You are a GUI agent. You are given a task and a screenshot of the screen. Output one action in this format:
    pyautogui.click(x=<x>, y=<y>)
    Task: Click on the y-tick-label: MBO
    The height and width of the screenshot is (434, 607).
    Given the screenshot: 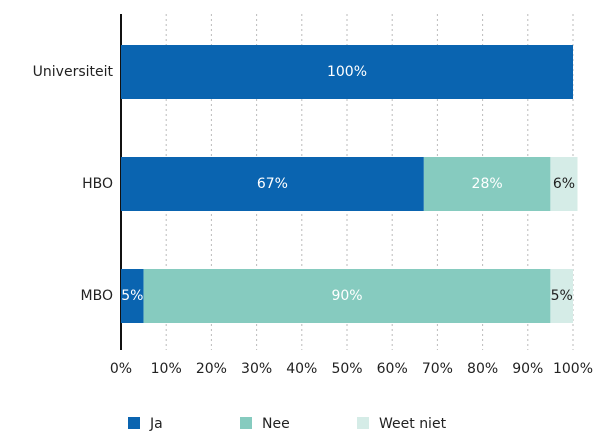 What is the action you would take?
    pyautogui.click(x=97, y=296)
    